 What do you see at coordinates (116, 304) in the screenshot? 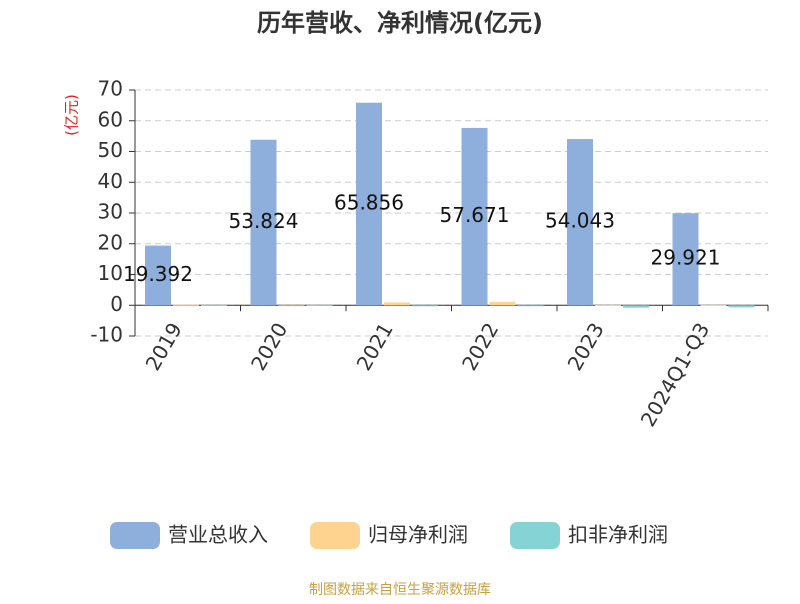
I see `y-tick-label: 0` at bounding box center [116, 304].